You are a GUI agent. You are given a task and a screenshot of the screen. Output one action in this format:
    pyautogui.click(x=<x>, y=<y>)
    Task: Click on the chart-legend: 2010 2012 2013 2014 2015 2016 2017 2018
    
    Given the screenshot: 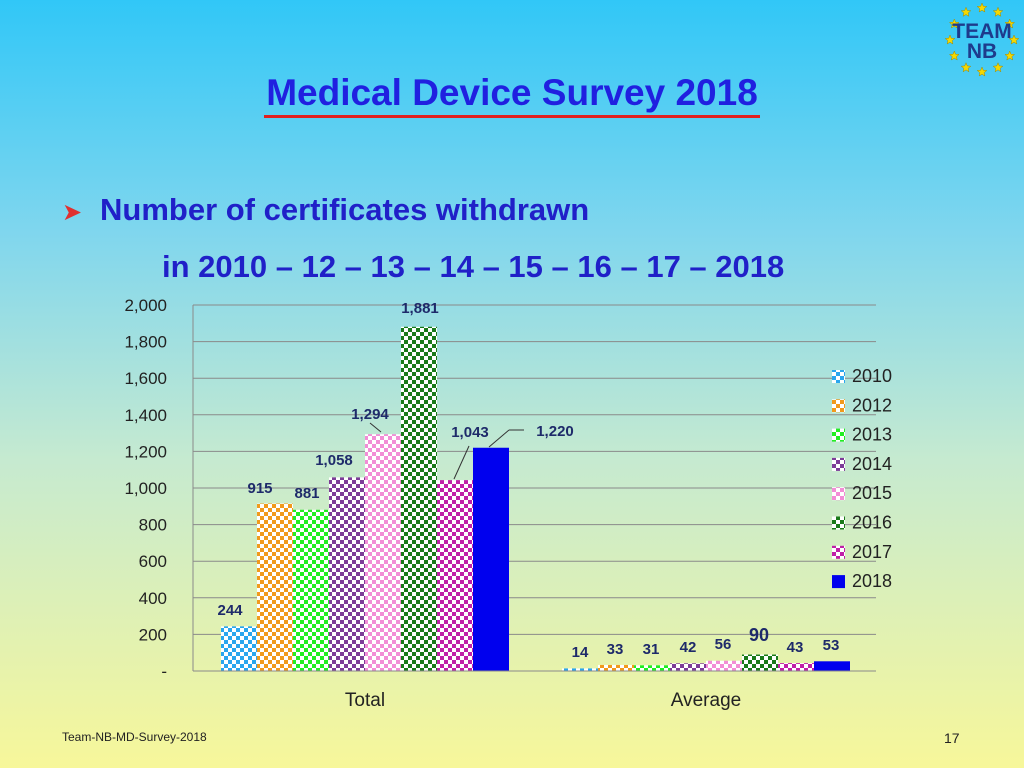 What is the action you would take?
    pyautogui.click(x=862, y=478)
    